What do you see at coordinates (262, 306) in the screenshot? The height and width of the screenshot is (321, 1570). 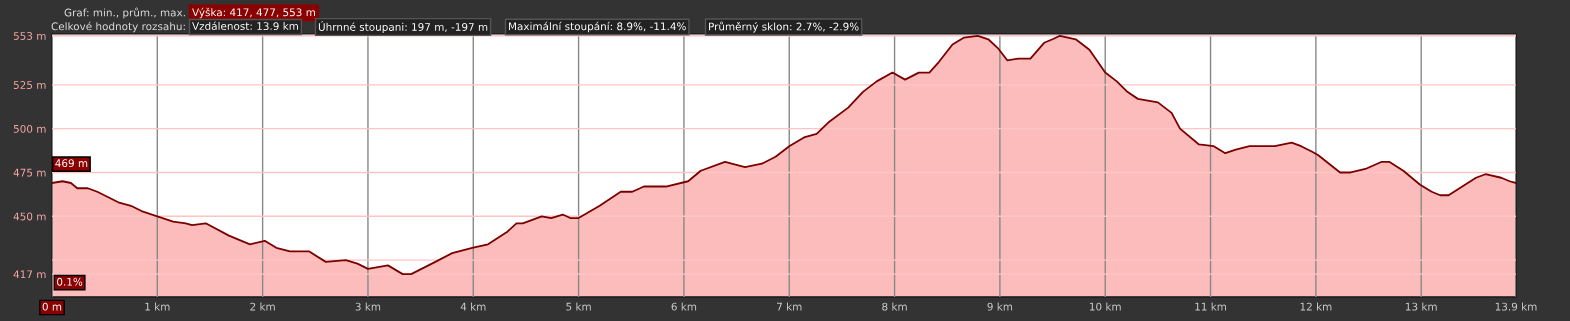 I see `x-tick-label: 2 km` at bounding box center [262, 306].